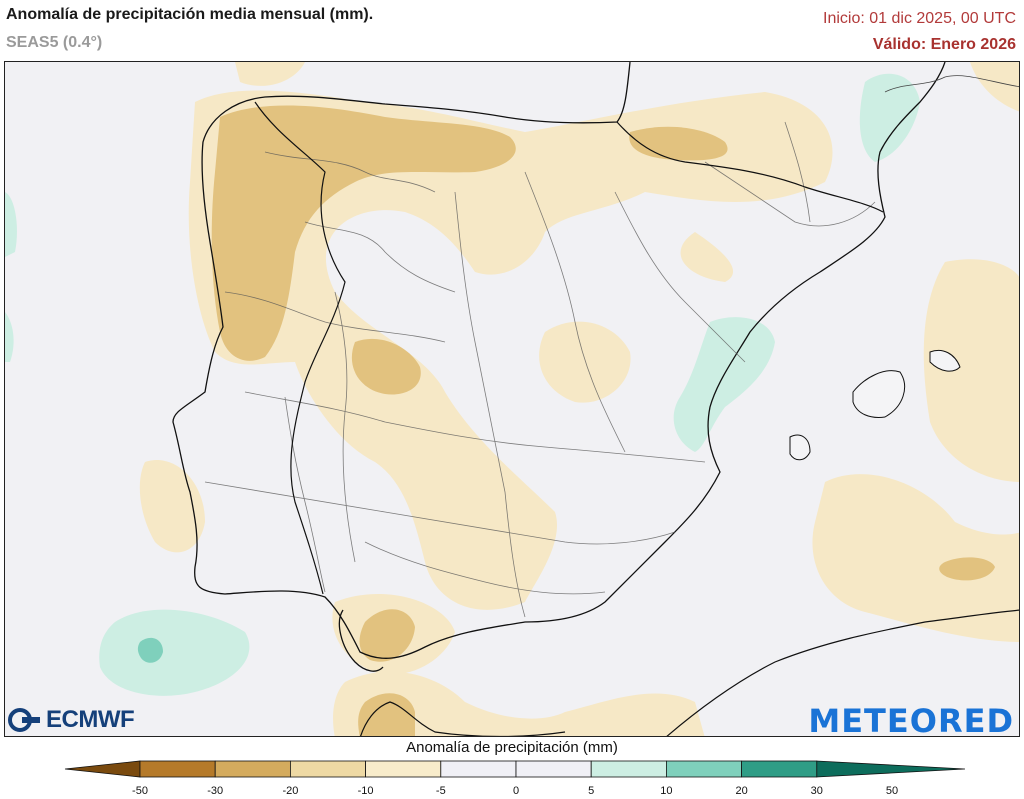 This screenshot has width=1024, height=799. What do you see at coordinates (54, 42) in the screenshot?
I see `model-subtitle: SEAS5 (0.4°)` at bounding box center [54, 42].